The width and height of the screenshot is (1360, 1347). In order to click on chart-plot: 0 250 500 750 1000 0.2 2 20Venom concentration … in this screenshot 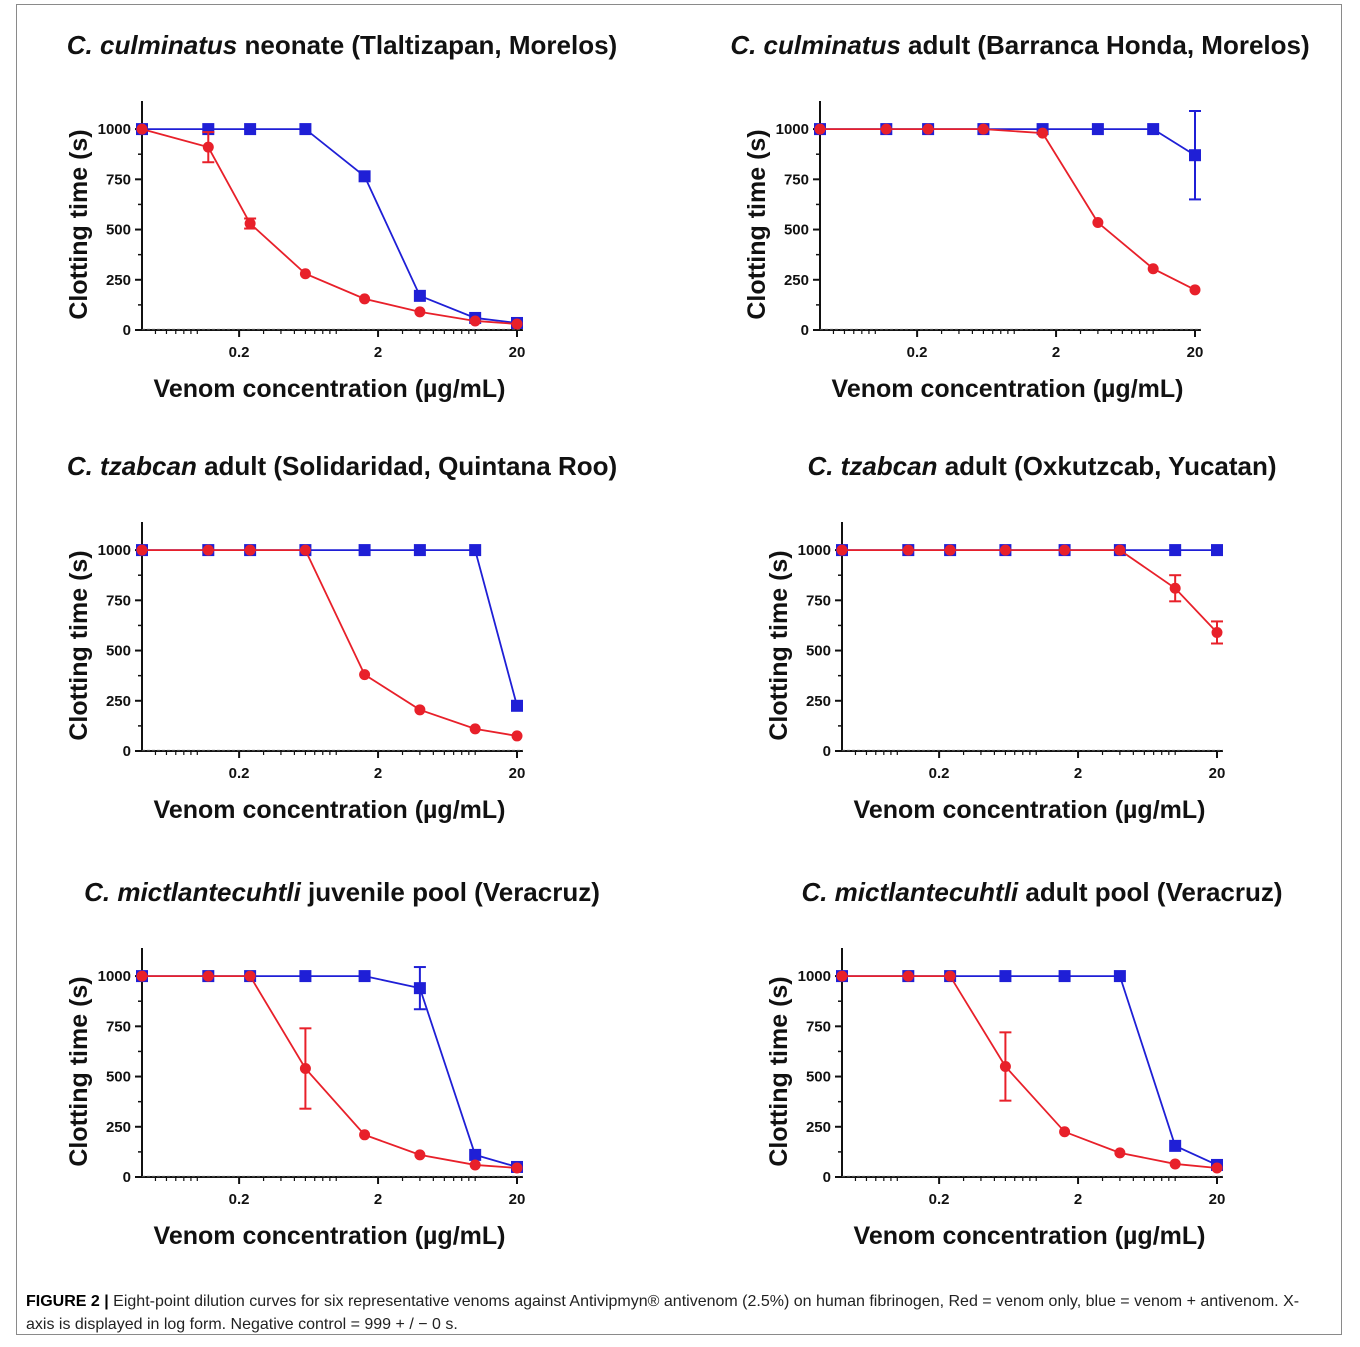, I will do `click(1036, 1061)`.